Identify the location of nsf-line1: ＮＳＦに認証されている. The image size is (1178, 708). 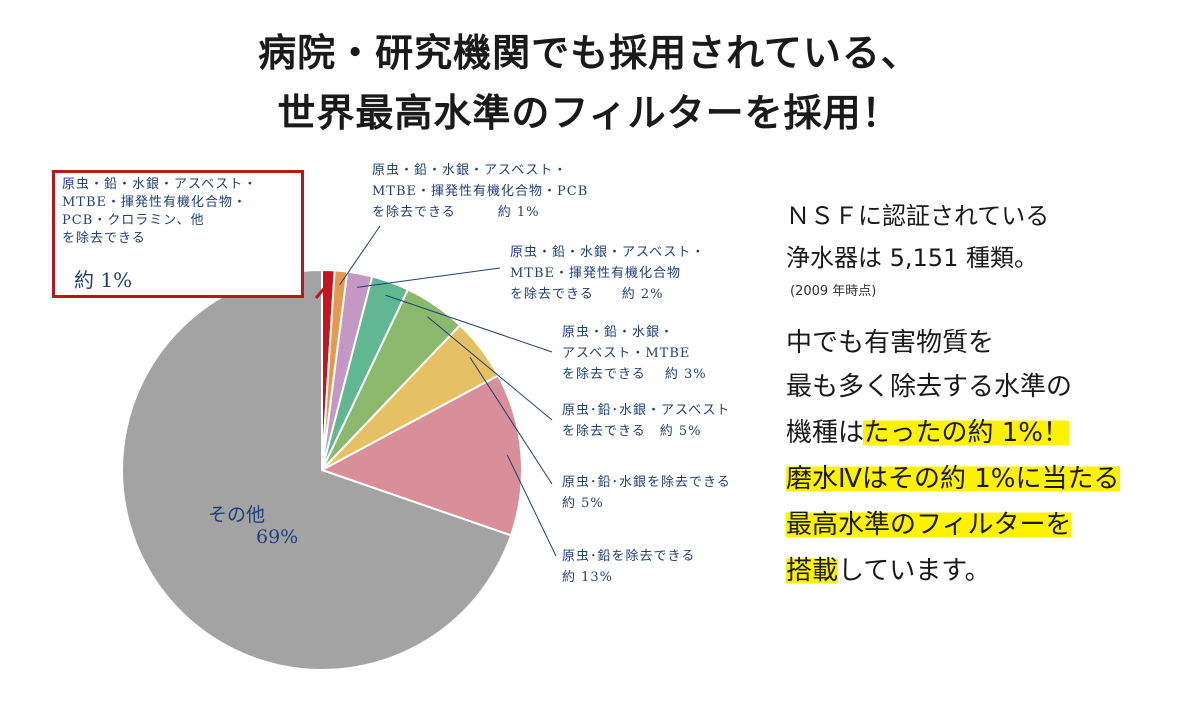
(918, 216).